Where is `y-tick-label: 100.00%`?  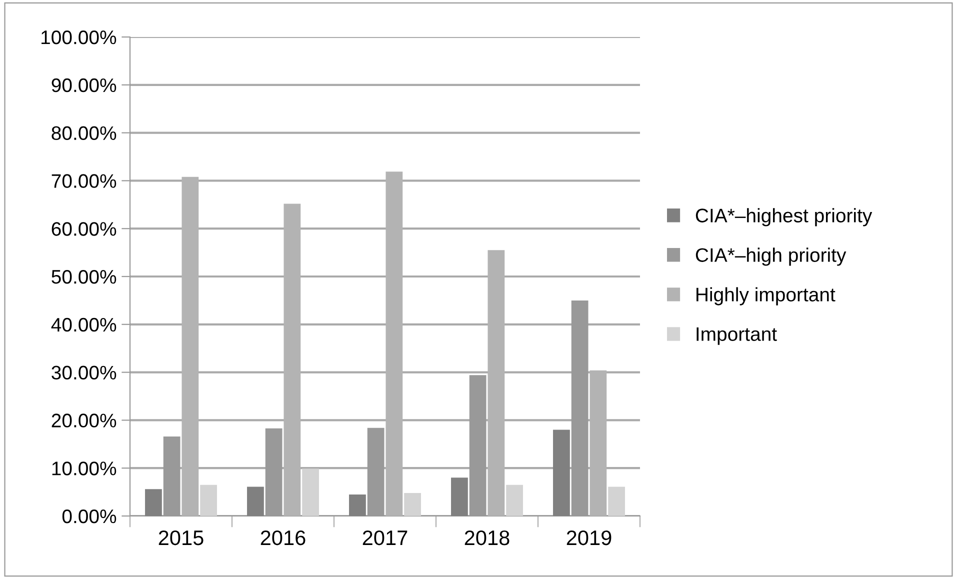
y-tick-label: 100.00% is located at coordinates (79, 37).